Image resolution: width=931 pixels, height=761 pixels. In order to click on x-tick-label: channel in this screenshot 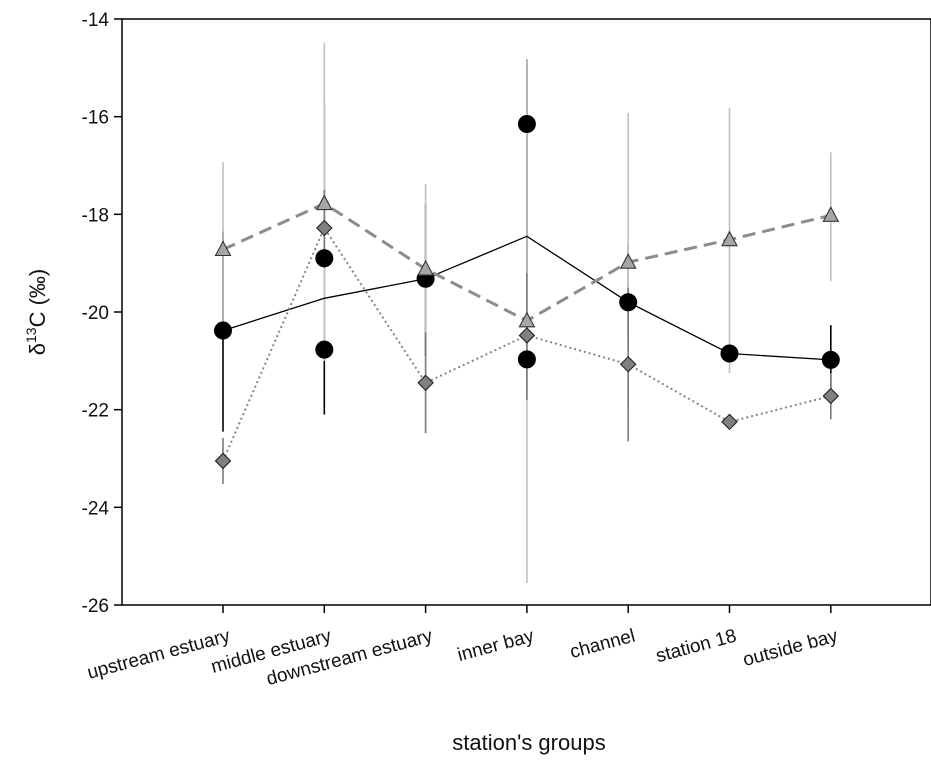, I will do `click(603, 645)`.